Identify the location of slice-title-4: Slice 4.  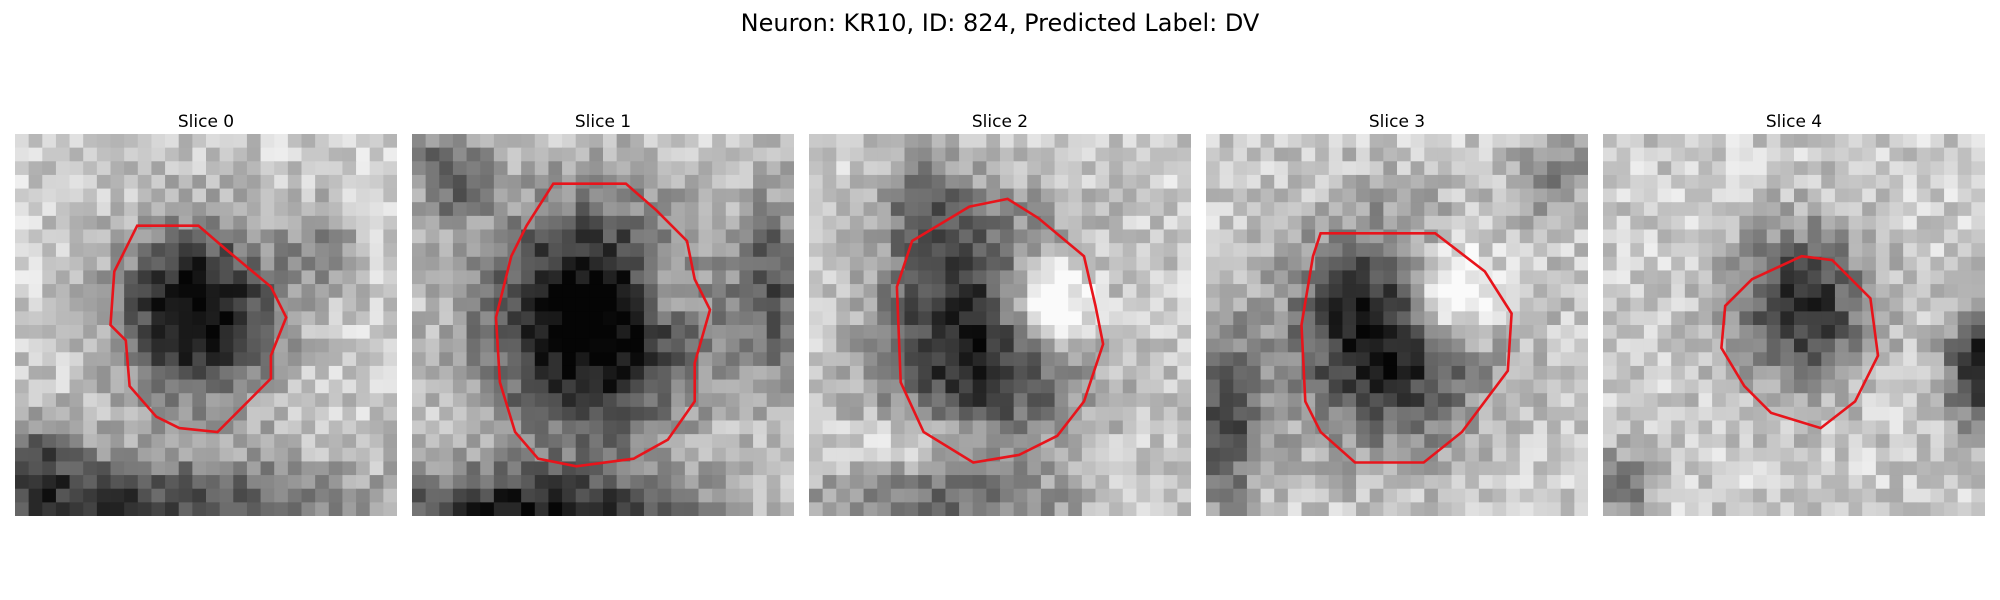
(1794, 122).